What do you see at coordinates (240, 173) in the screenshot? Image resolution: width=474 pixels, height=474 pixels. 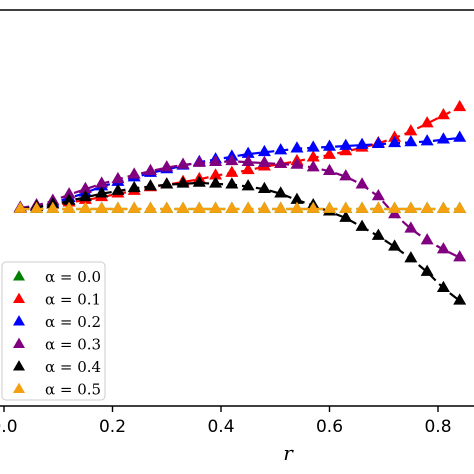 I see `series-line` at bounding box center [240, 173].